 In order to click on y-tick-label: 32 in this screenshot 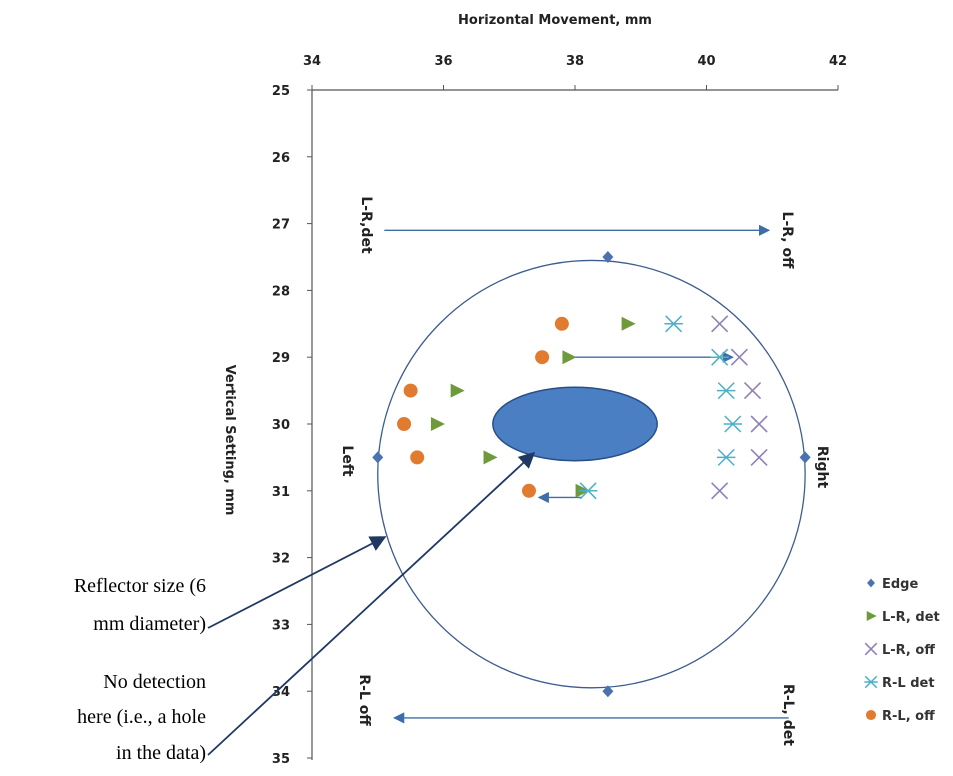, I will do `click(281, 559)`.